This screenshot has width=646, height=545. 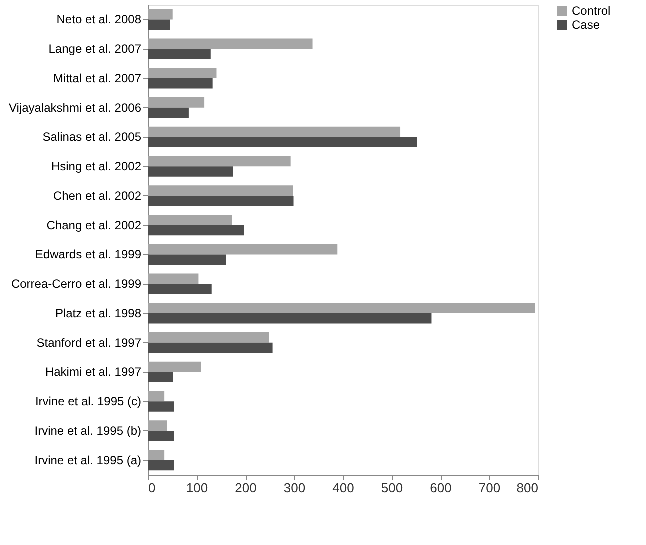 I want to click on x-tick-label: 700, so click(x=489, y=488).